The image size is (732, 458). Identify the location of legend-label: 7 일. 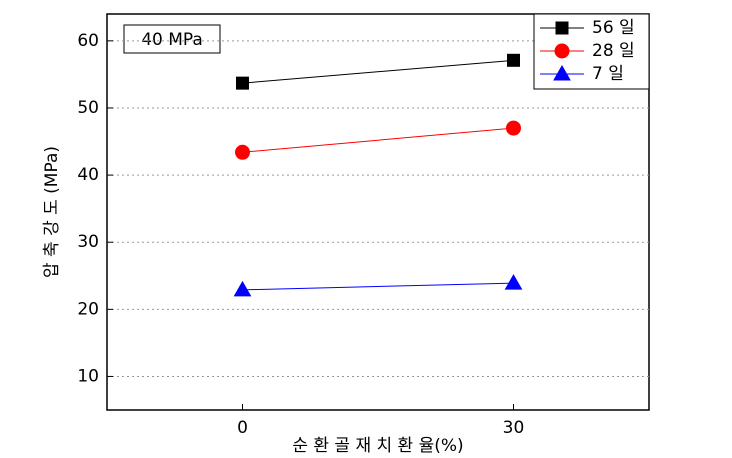
(608, 74).